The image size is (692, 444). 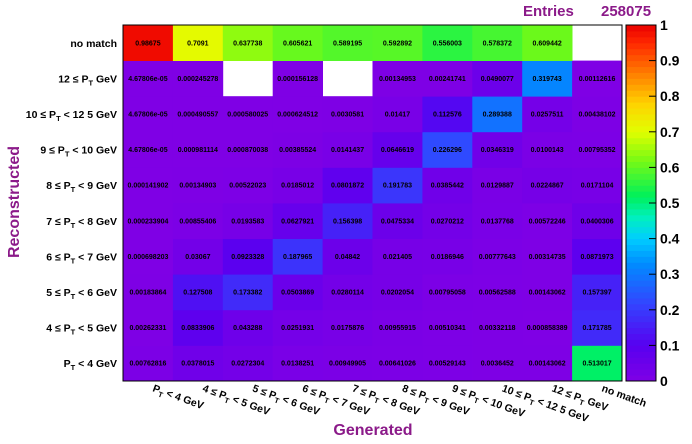 I want to click on color-bar-tick-label: 0.5, so click(x=670, y=203).